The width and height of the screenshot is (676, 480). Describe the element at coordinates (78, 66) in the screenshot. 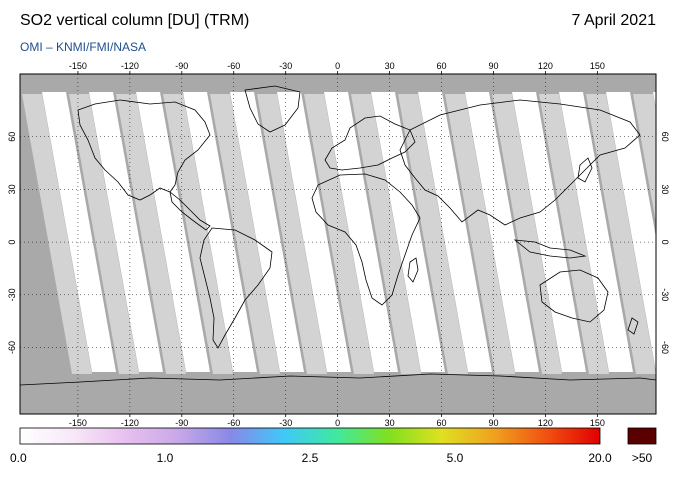

I see `lon-label-top: -150` at that location.